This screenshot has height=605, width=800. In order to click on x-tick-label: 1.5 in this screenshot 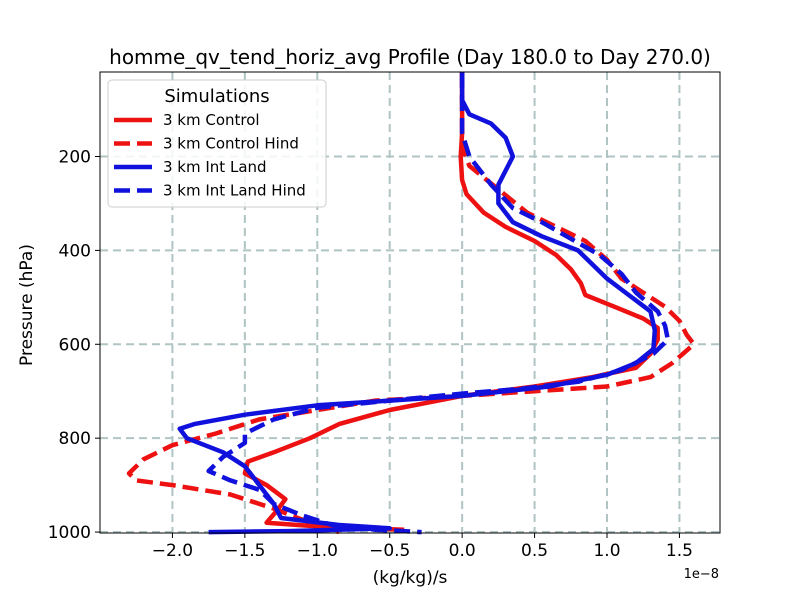, I will do `click(679, 551)`.